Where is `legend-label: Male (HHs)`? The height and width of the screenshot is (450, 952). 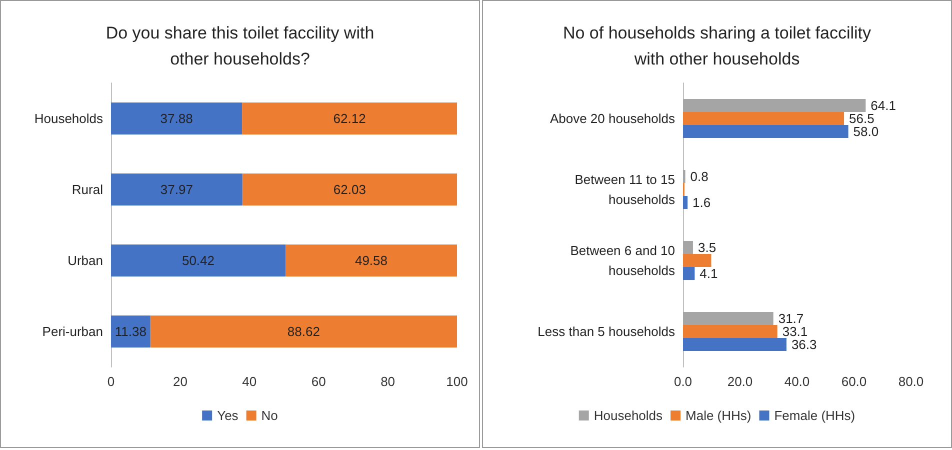 legend-label: Male (HHs) is located at coordinates (719, 415).